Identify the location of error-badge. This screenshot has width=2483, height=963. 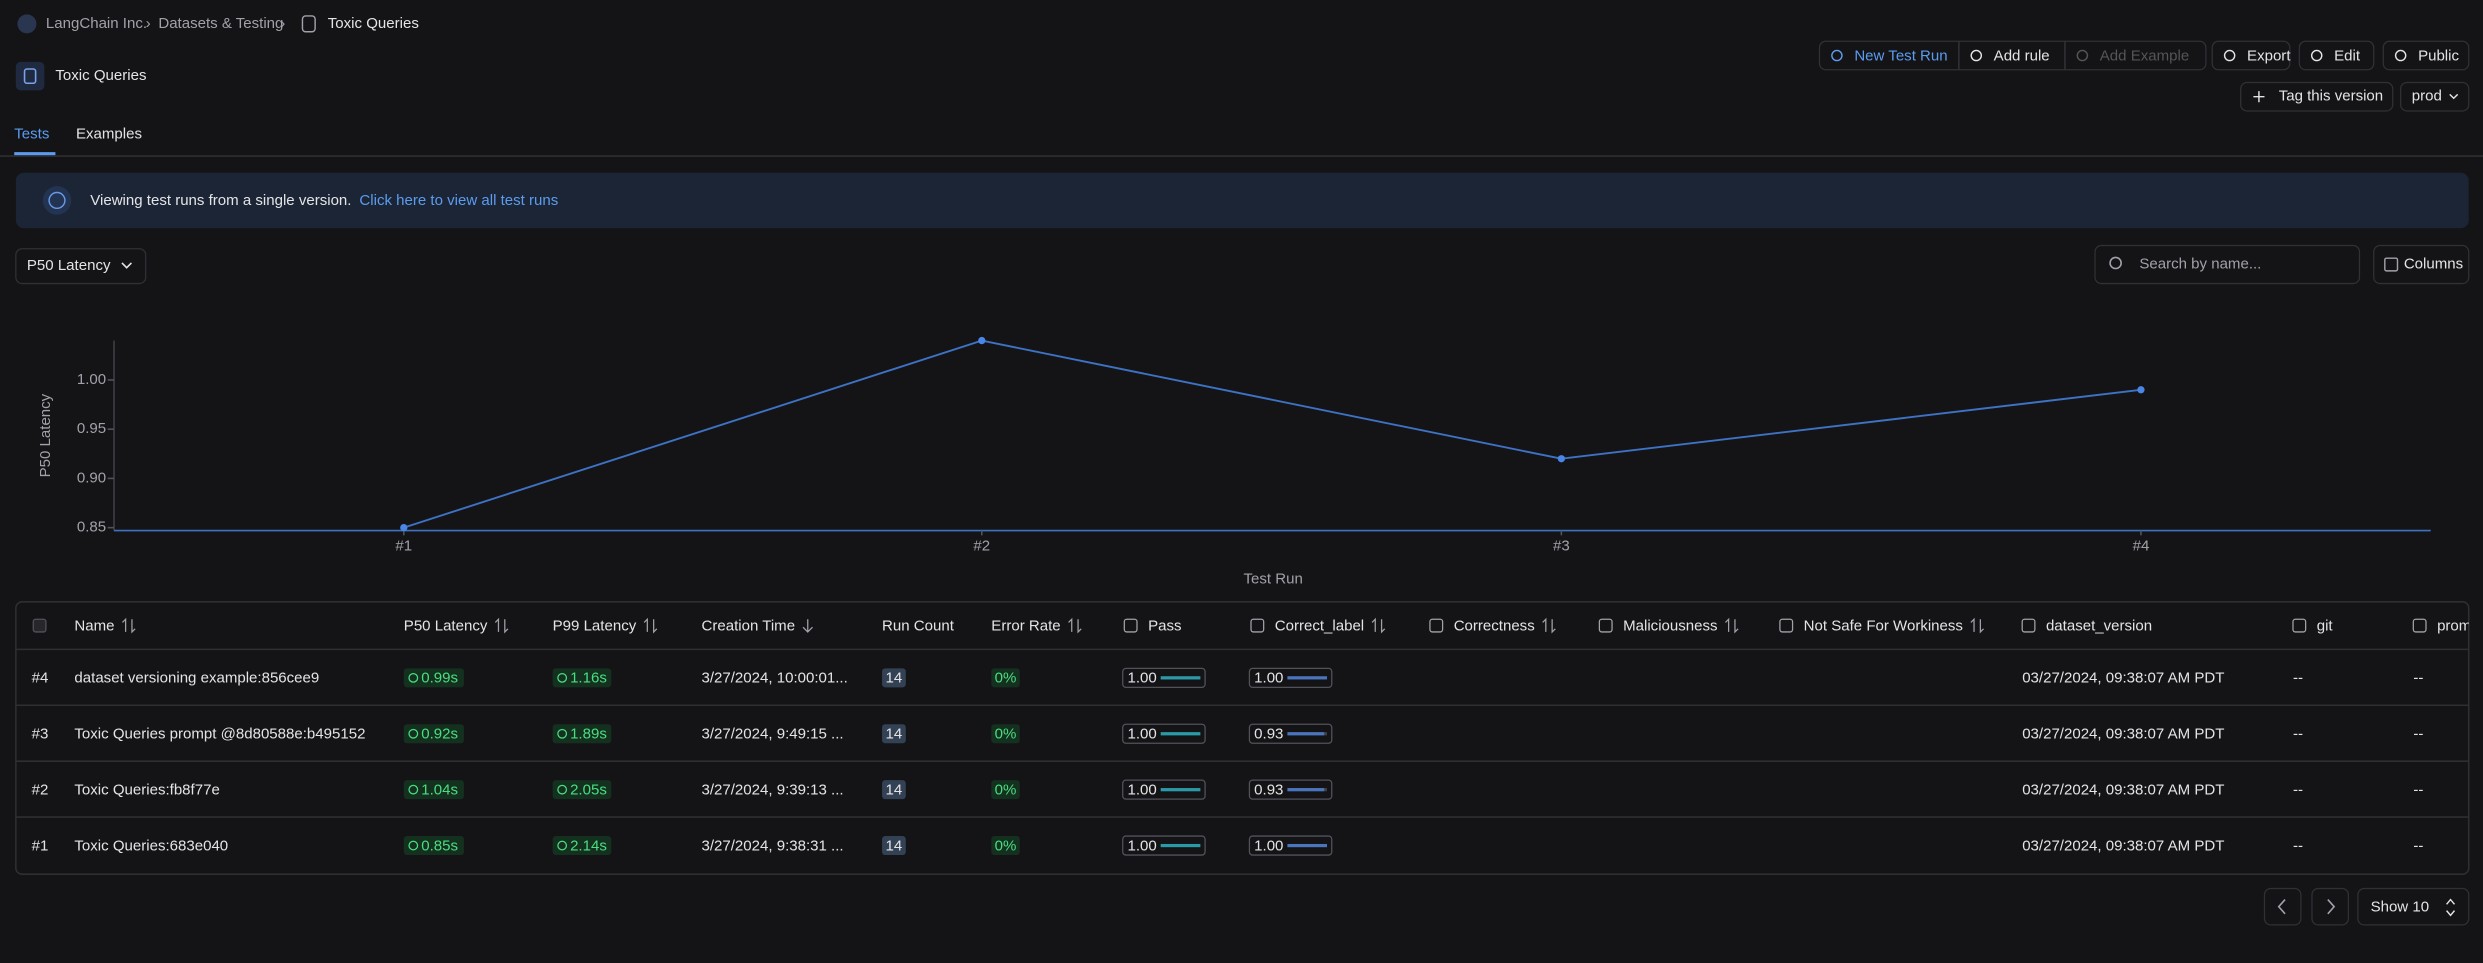
(1005, 734).